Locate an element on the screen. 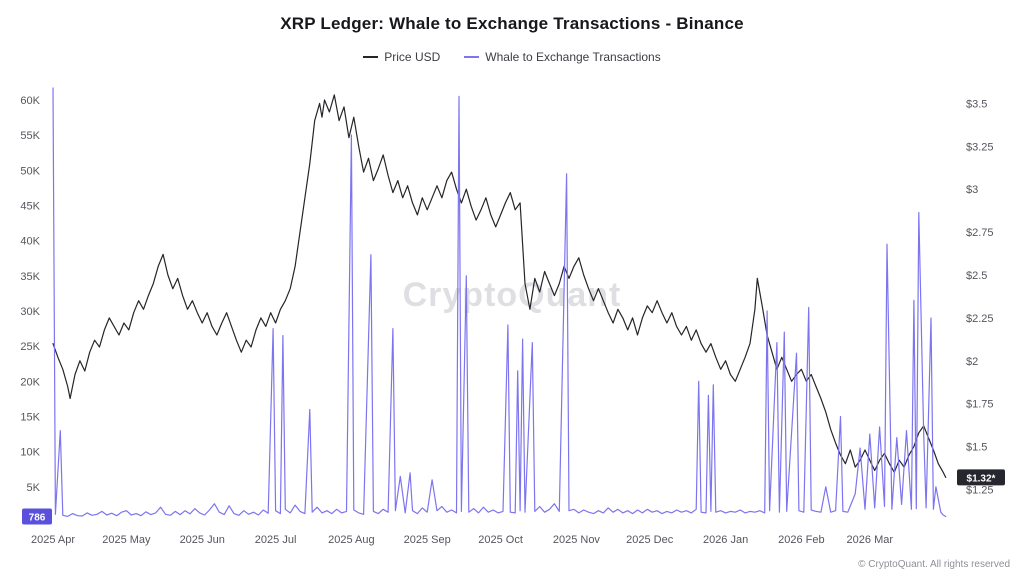 This screenshot has height=576, width=1024. right-axis-tick: $2 is located at coordinates (972, 362).